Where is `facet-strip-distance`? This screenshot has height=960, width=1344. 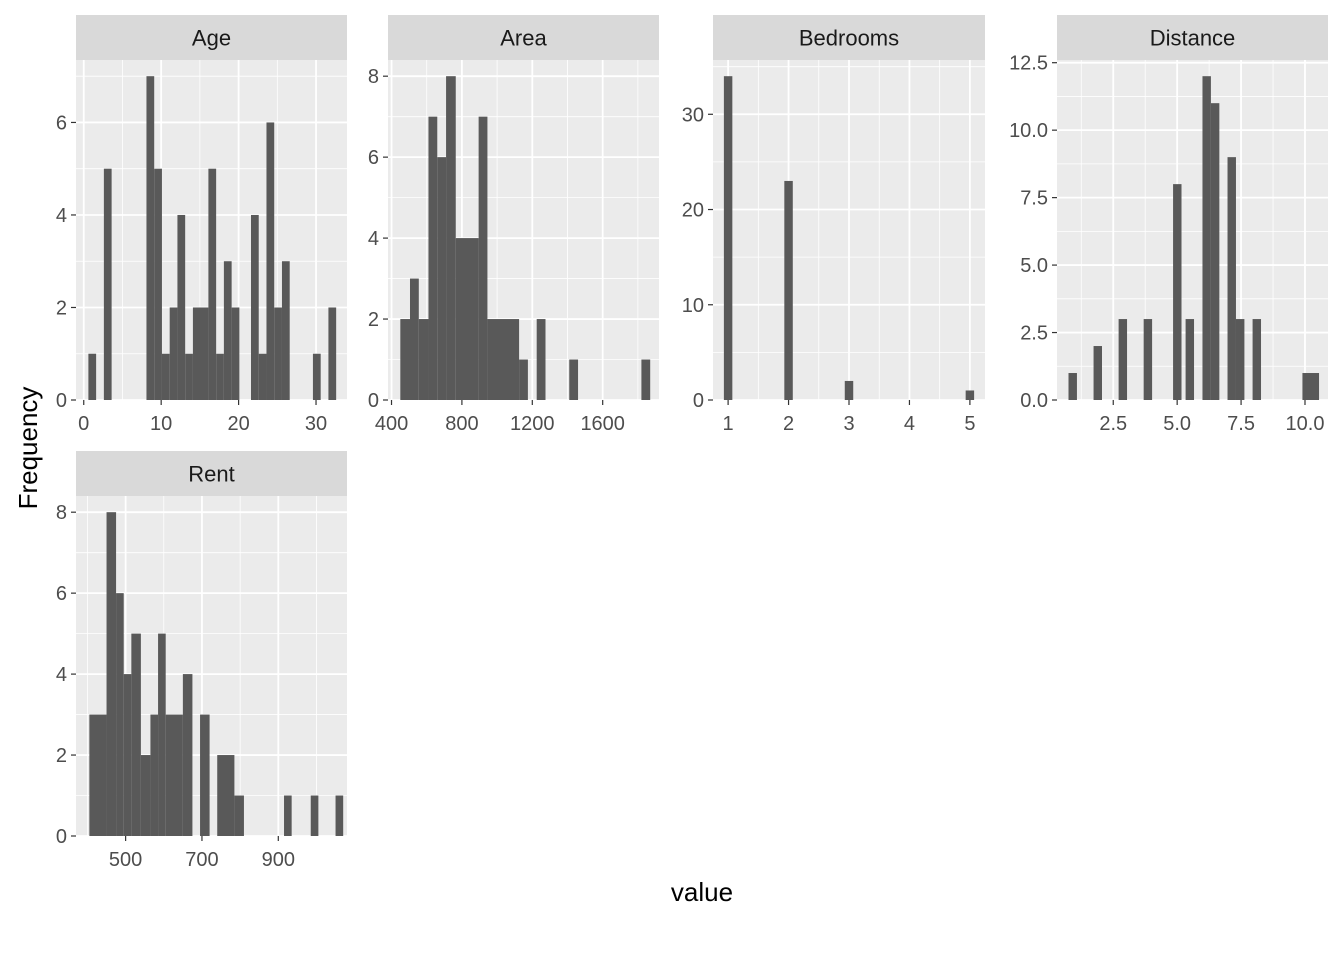
facet-strip-distance is located at coordinates (1192, 37).